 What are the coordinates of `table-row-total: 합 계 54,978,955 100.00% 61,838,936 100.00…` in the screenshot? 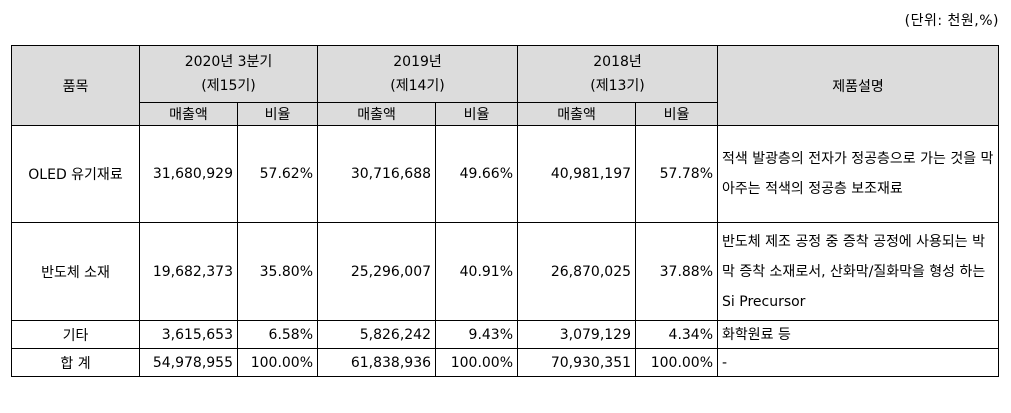 It's located at (505, 362).